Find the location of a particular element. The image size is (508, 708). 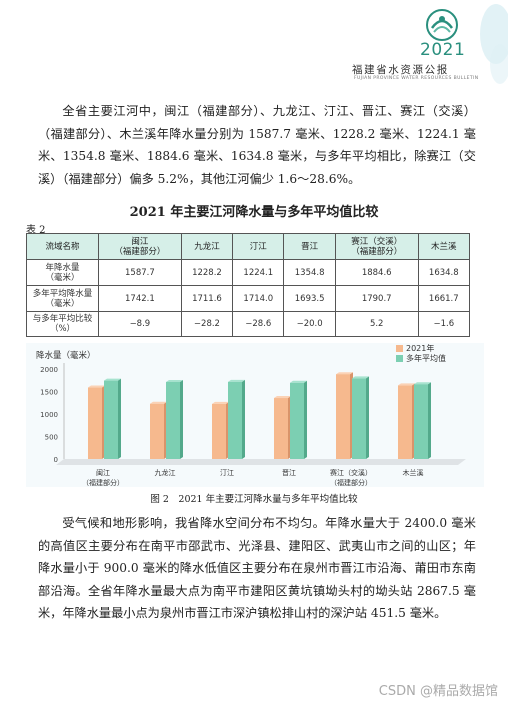

y-tick-label: 1000 is located at coordinates (49, 415).